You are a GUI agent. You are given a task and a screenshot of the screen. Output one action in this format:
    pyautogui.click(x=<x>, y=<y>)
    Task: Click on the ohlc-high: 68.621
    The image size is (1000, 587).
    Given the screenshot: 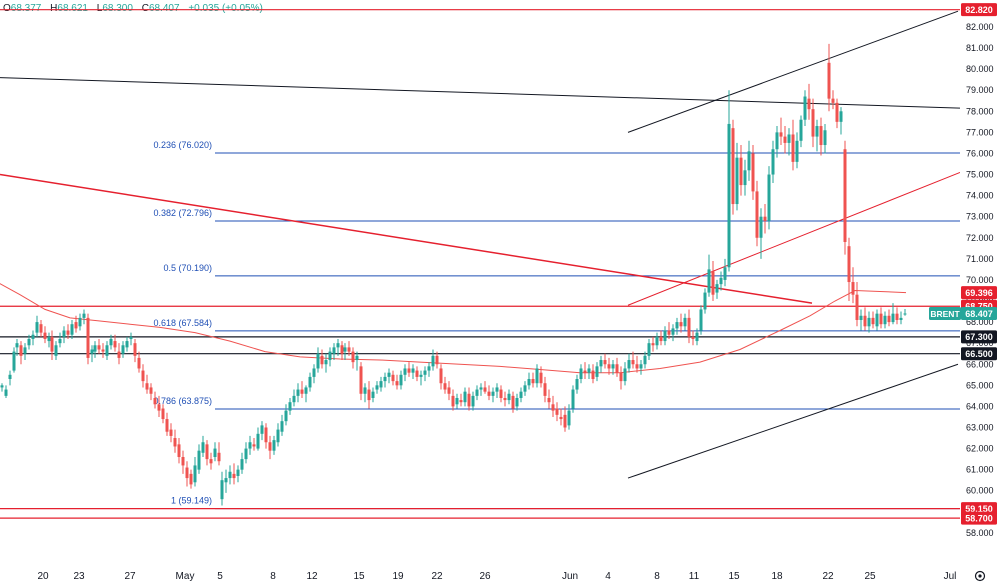 What is the action you would take?
    pyautogui.click(x=72, y=8)
    